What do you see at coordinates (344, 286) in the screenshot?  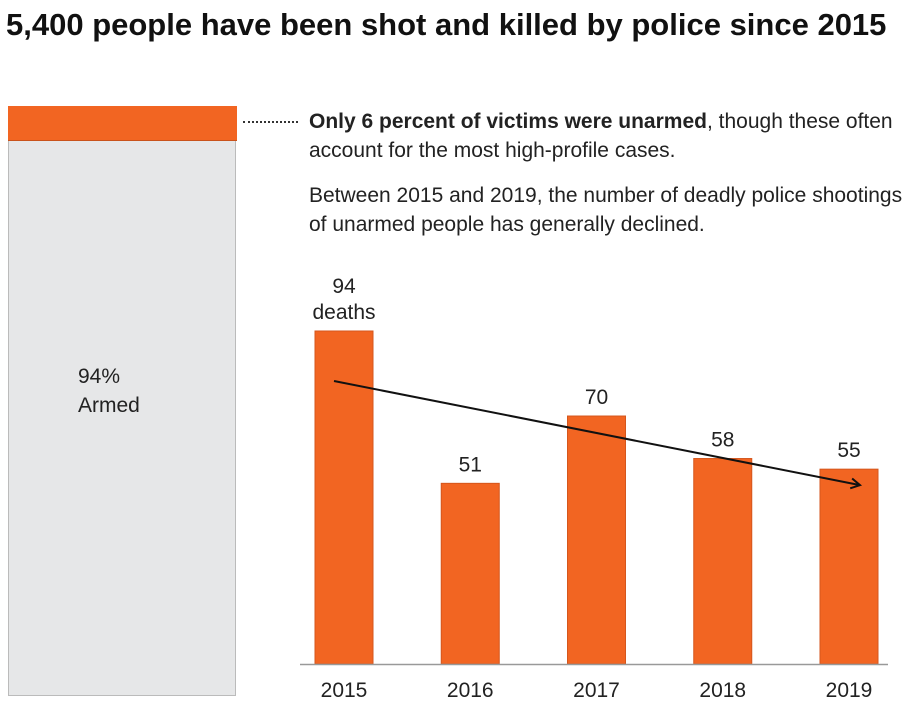 I see `data-label-2015: 94` at bounding box center [344, 286].